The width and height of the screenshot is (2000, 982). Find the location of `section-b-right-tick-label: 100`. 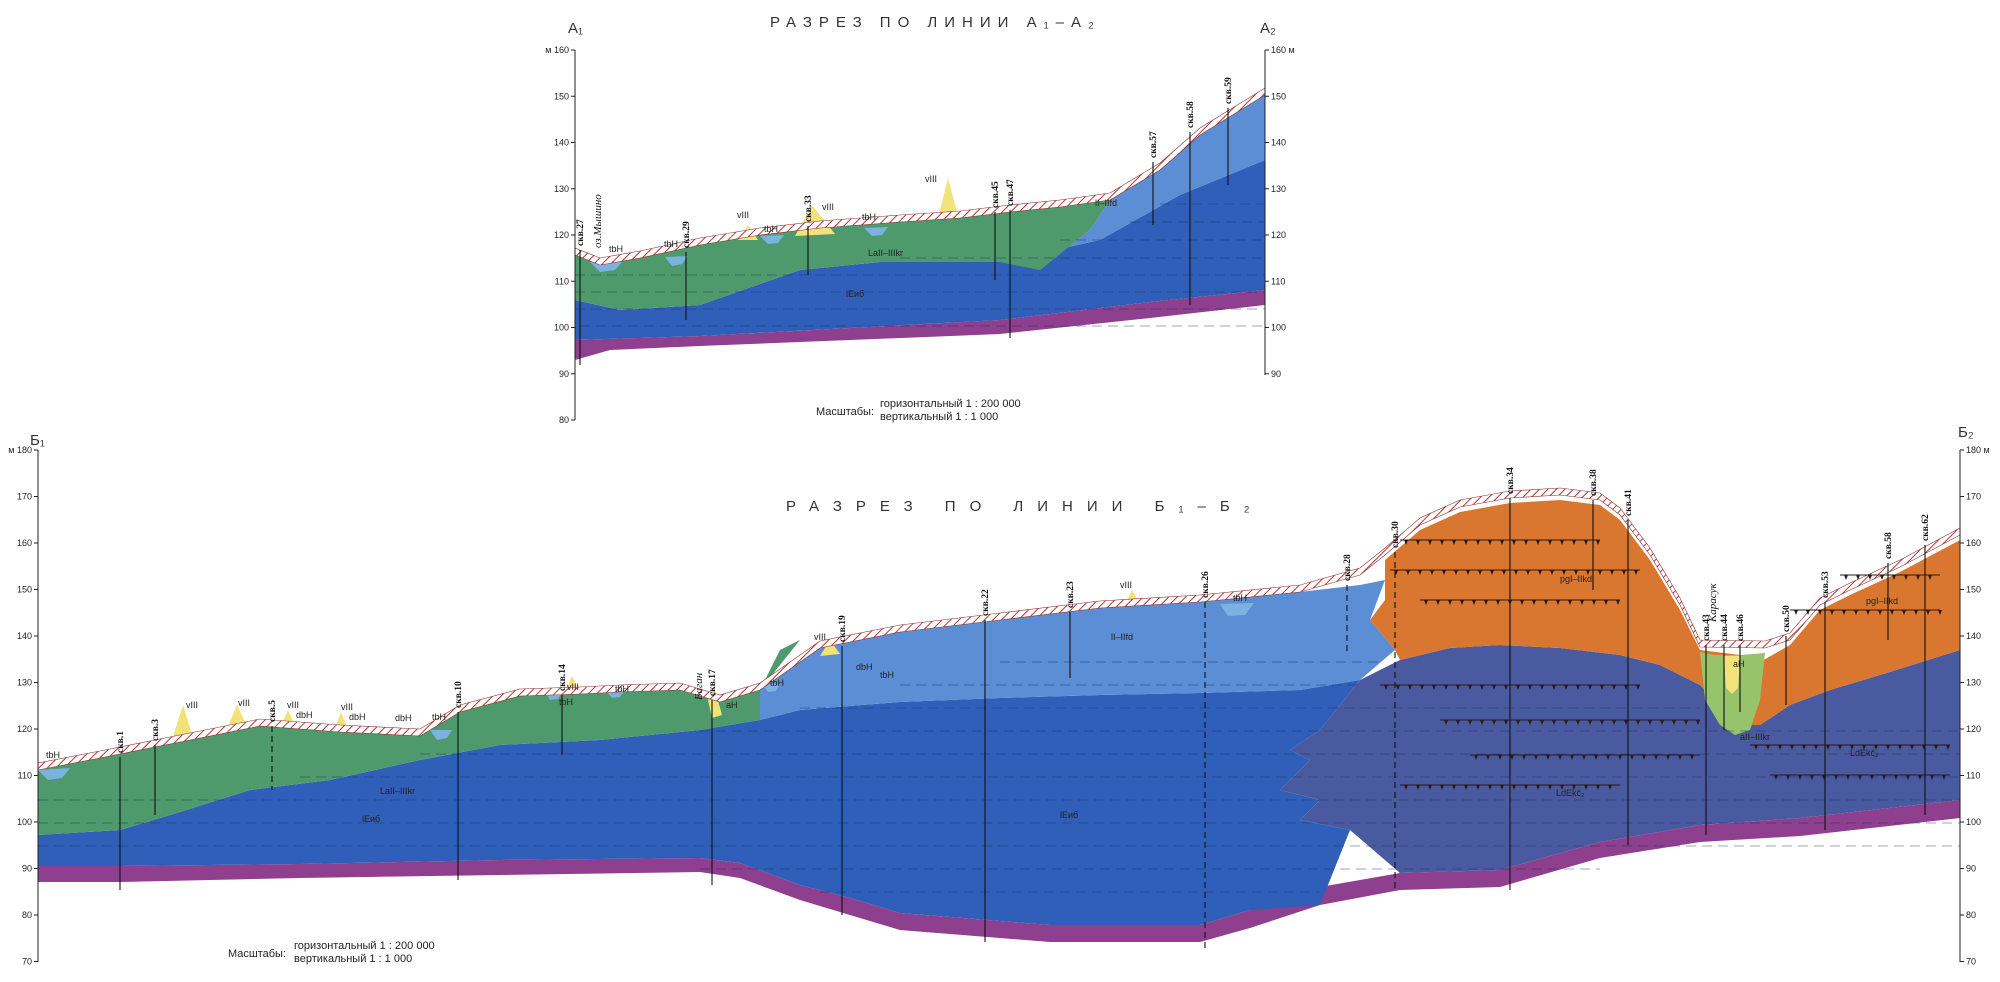

section-b-right-tick-label: 100 is located at coordinates (1973, 822).